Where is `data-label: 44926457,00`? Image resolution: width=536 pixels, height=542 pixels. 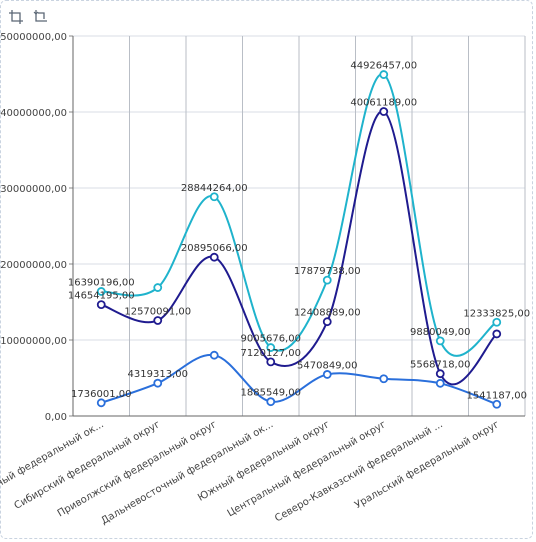 data-label: 44926457,00 is located at coordinates (383, 66).